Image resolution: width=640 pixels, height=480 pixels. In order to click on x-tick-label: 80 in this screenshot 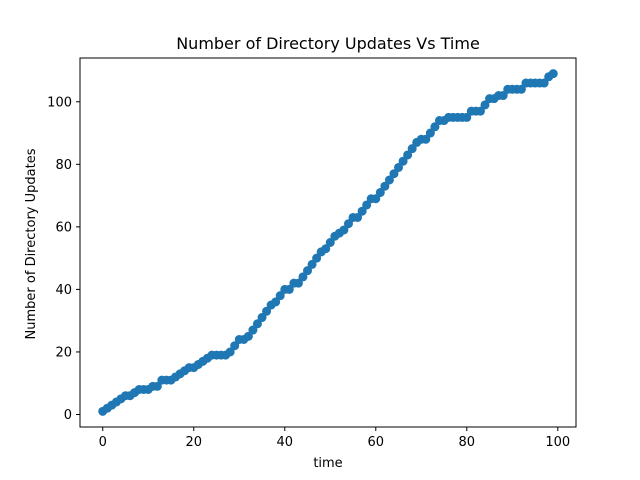, I will do `click(467, 442)`.